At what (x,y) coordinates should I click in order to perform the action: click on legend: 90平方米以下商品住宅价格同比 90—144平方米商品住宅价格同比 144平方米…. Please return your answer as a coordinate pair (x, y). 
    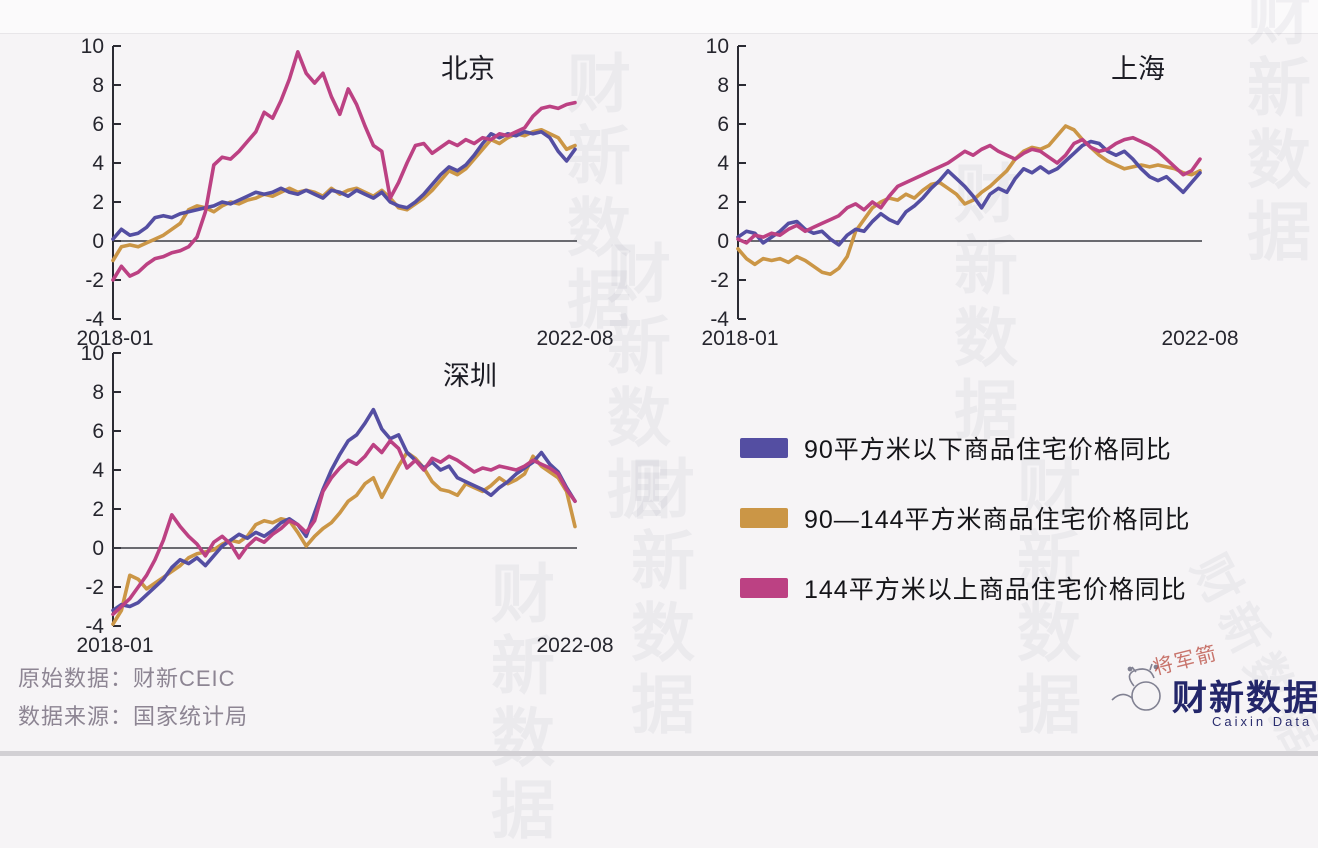
    Looking at the image, I should click on (965, 518).